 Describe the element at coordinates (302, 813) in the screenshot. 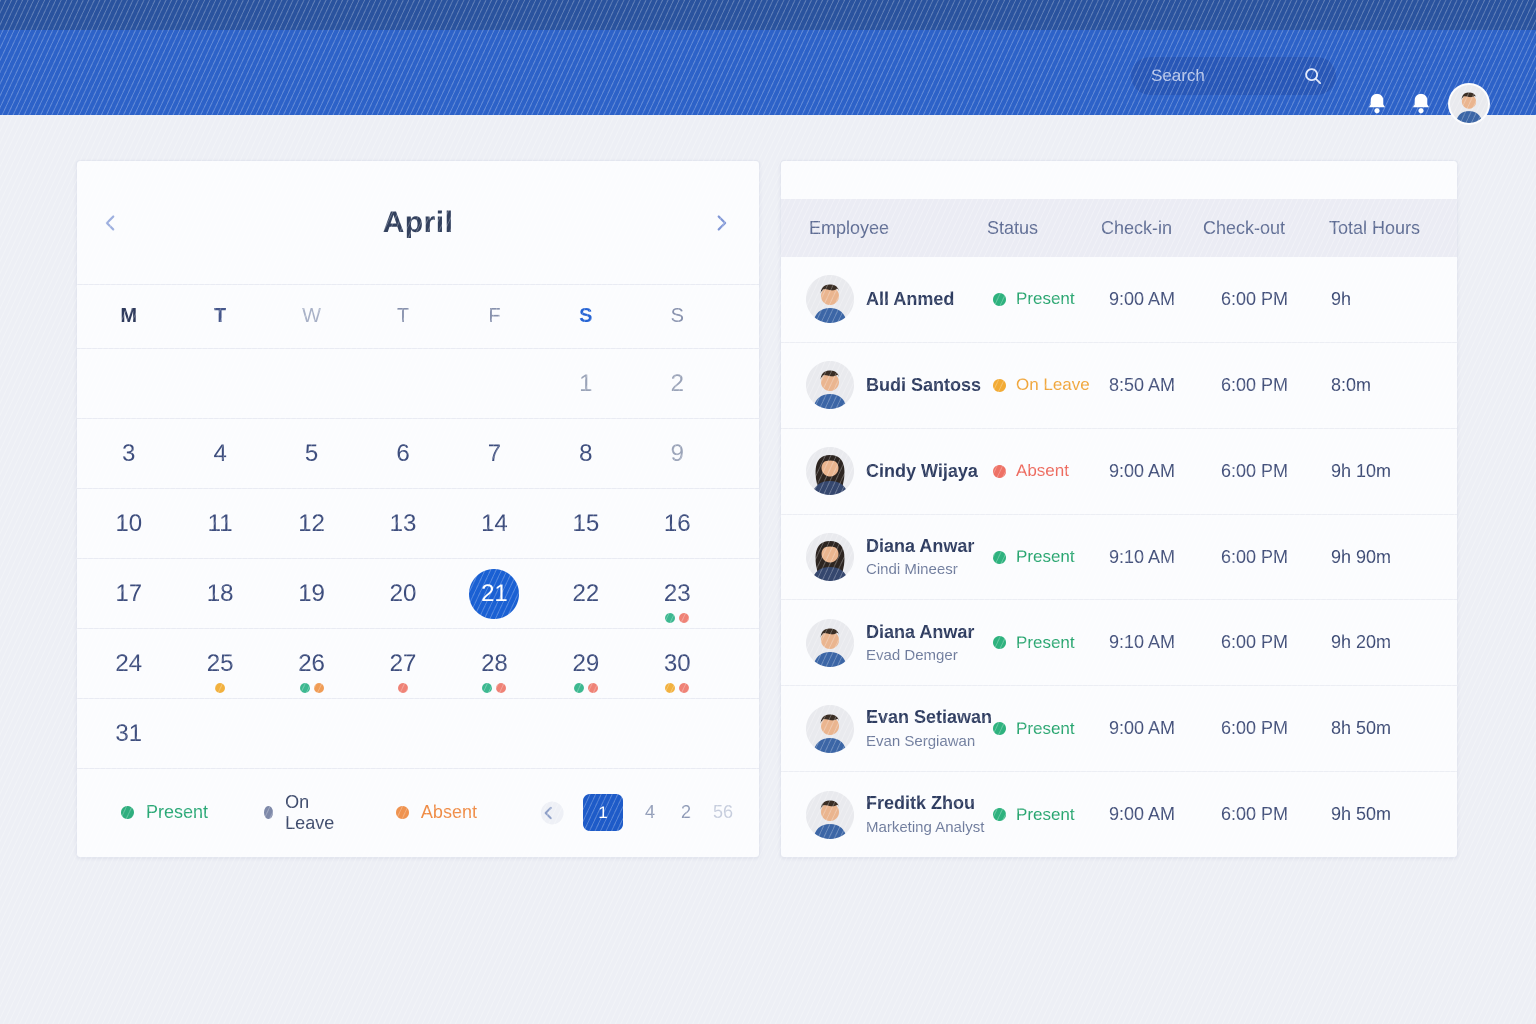

I see `legend-item-on-leave: On Leave` at that location.